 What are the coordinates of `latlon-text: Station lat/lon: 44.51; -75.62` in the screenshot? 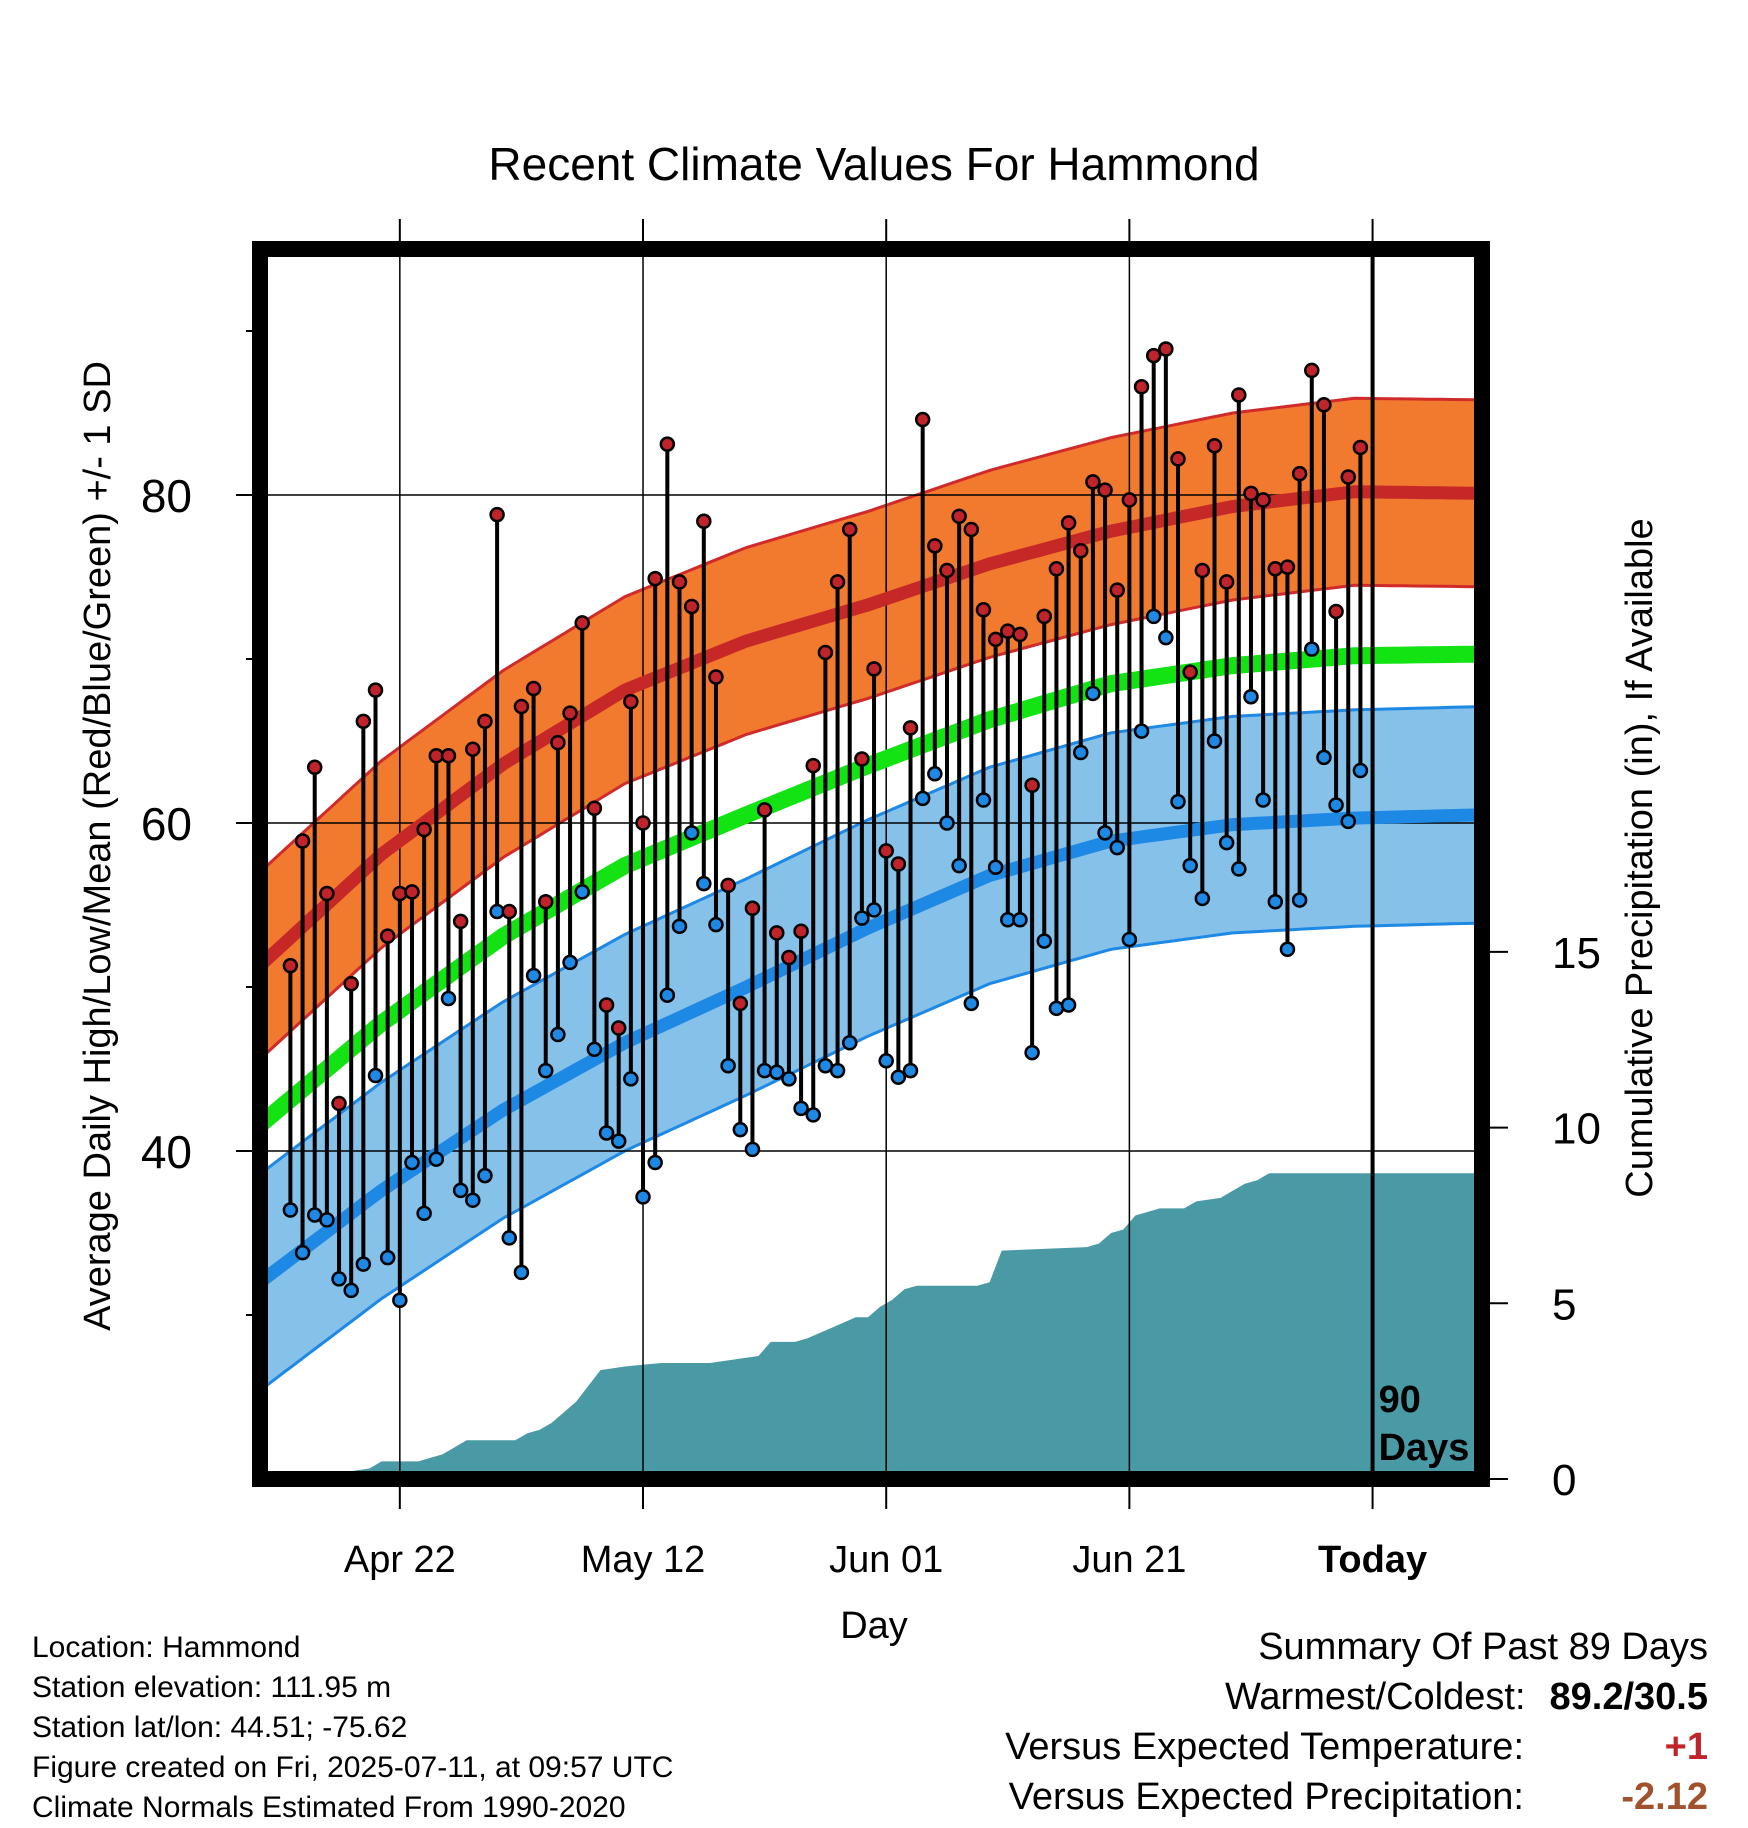 It's located at (220, 1727).